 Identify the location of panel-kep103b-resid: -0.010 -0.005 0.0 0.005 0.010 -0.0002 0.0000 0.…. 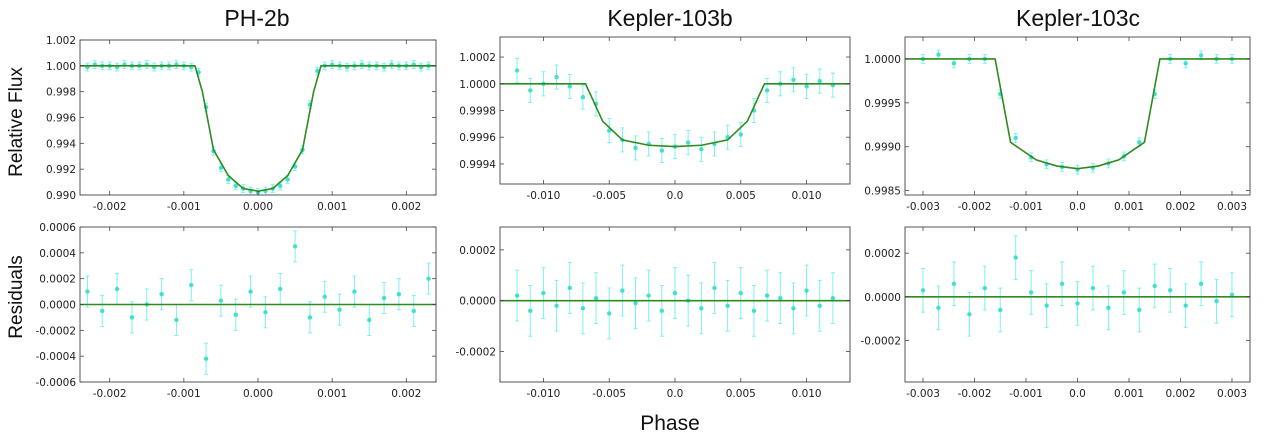
(653, 313).